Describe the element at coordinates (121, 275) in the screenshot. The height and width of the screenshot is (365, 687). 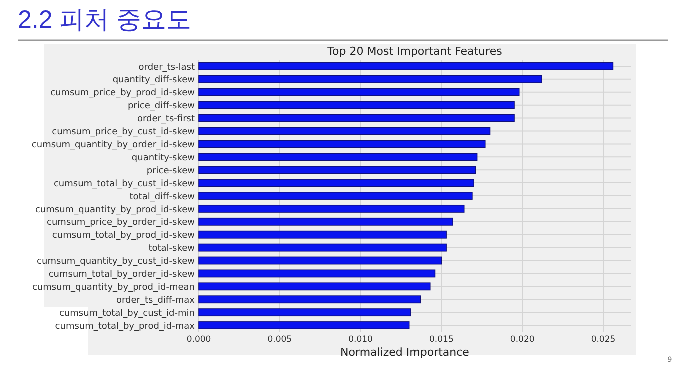
I see `y-tick-label: cumsum_total_by_order_id-skew` at that location.